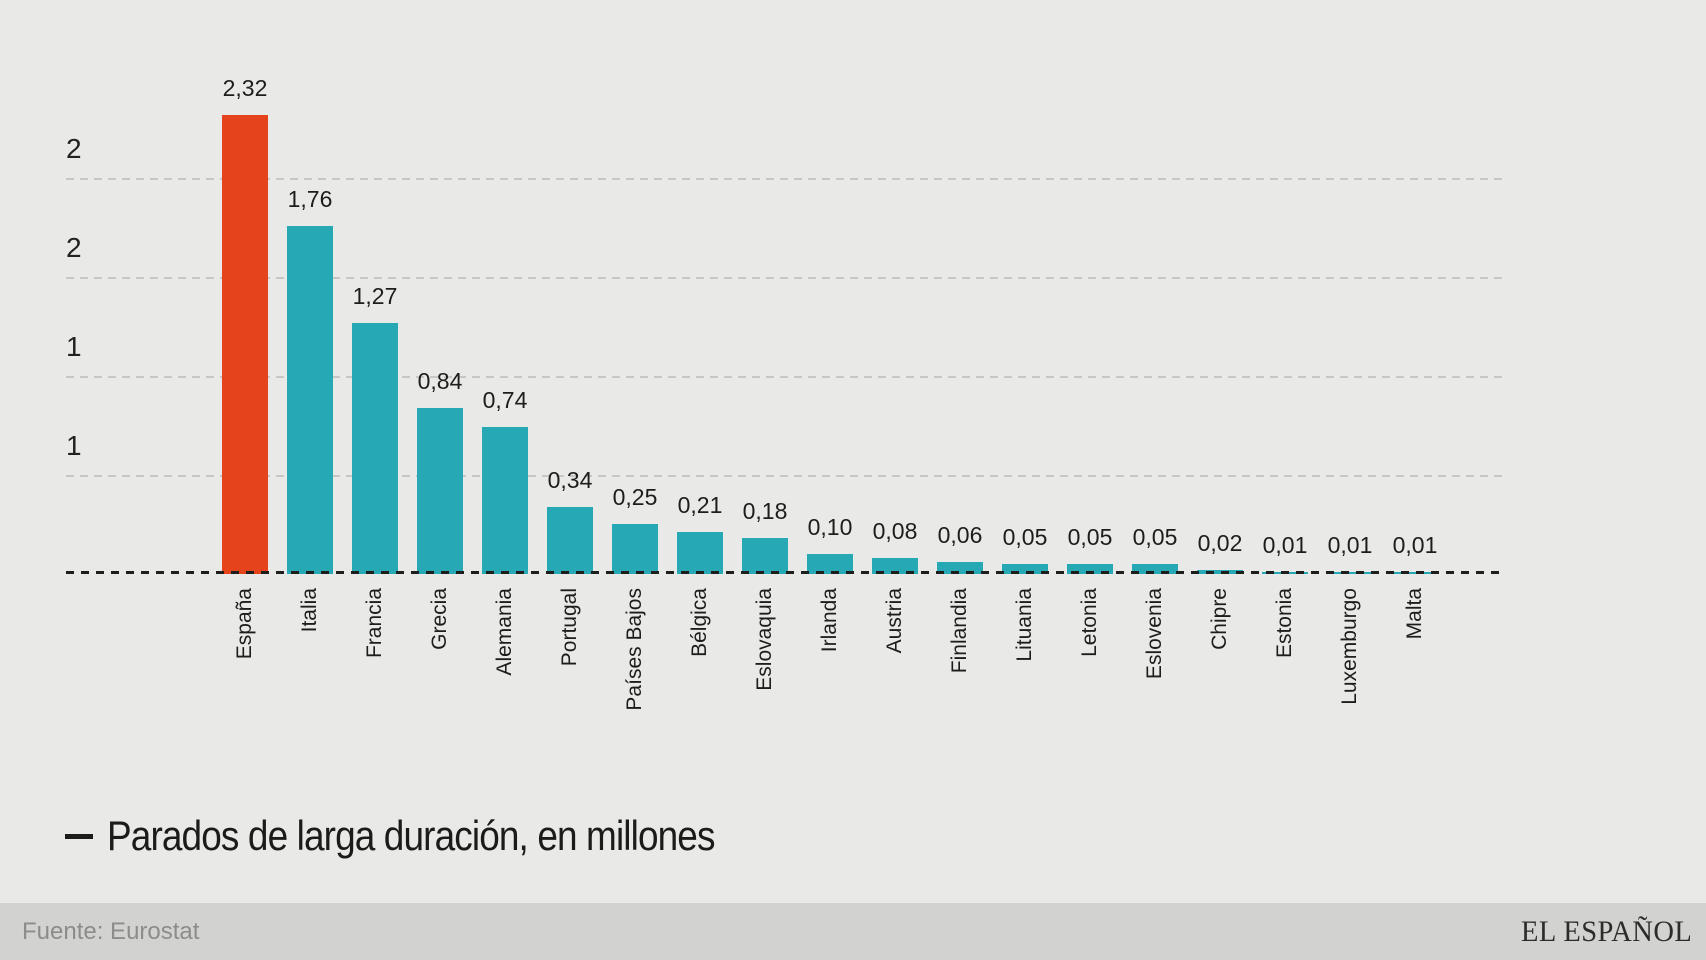  What do you see at coordinates (895, 566) in the screenshot?
I see `bar-austria` at bounding box center [895, 566].